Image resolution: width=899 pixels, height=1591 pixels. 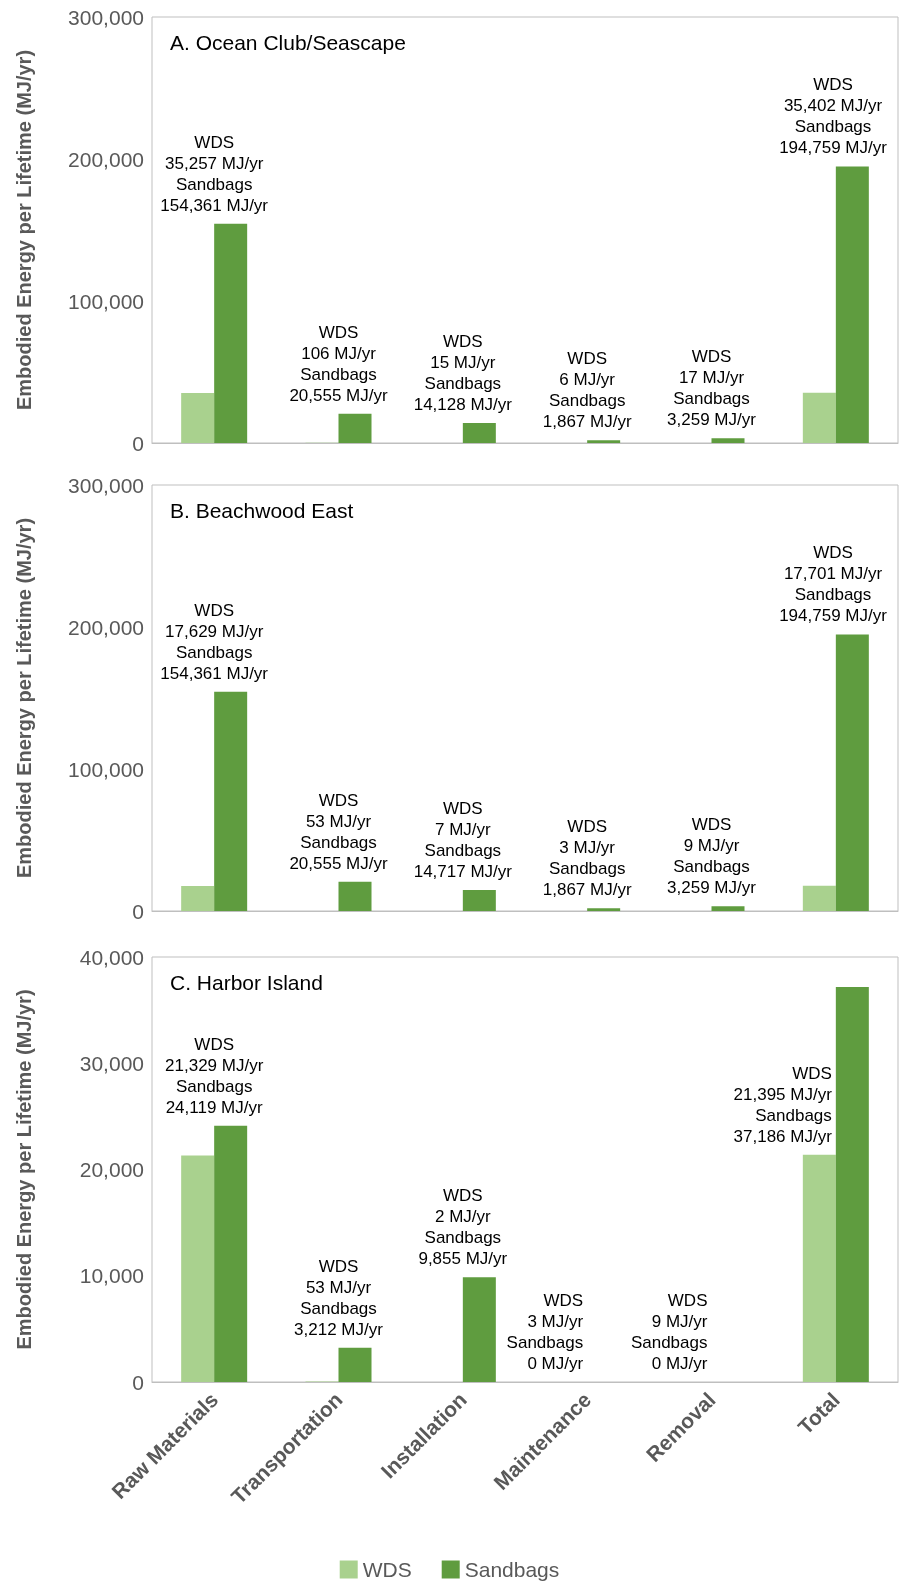 I want to click on annotation: WDS 17,701 MJ/yr Sandbags 194,759 MJ/yr, so click(x=833, y=584).